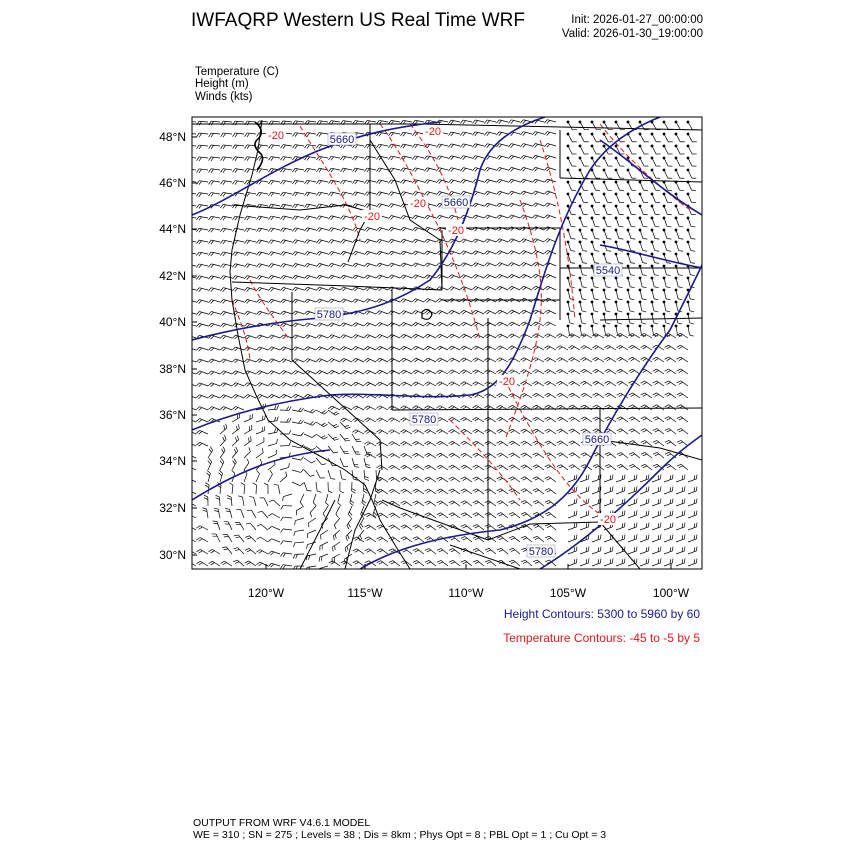 This screenshot has width=850, height=850. What do you see at coordinates (430, 232) in the screenshot?
I see `temperature-contour` at bounding box center [430, 232].